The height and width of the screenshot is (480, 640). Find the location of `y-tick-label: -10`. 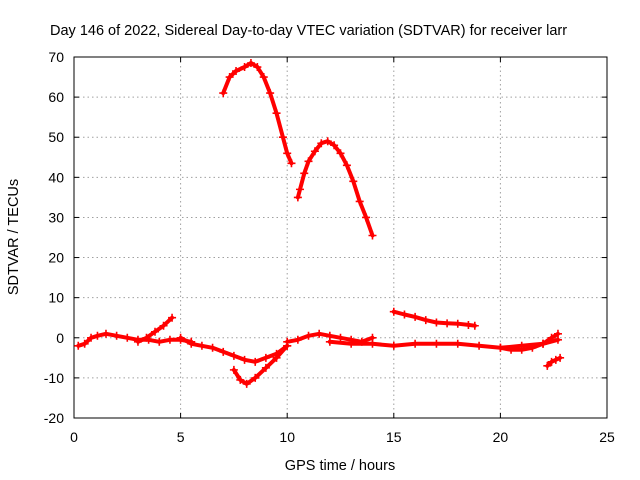

y-tick-label: -10 is located at coordinates (54, 378).